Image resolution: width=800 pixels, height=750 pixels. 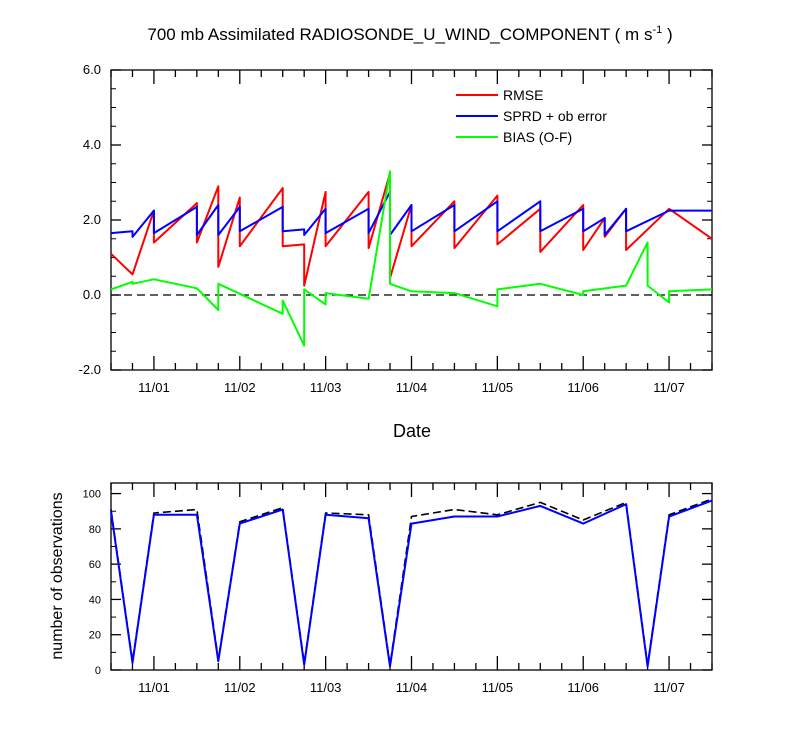 I want to click on y-tick-label: 4.0, so click(x=92, y=144).